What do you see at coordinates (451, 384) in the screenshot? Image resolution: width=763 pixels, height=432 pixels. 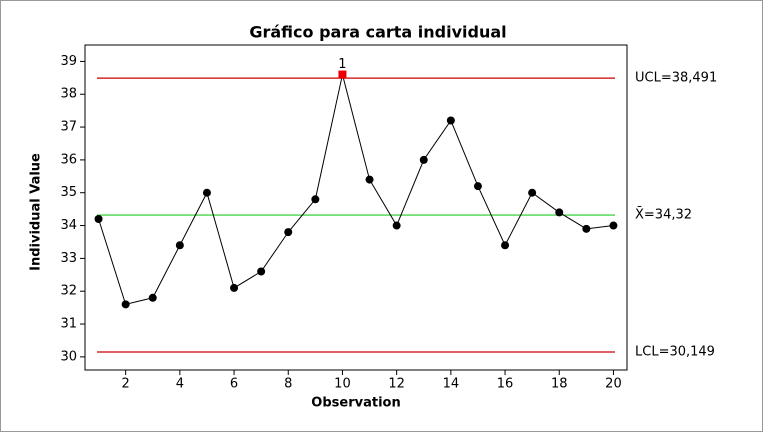 I see `x-tick-label: 14` at bounding box center [451, 384].